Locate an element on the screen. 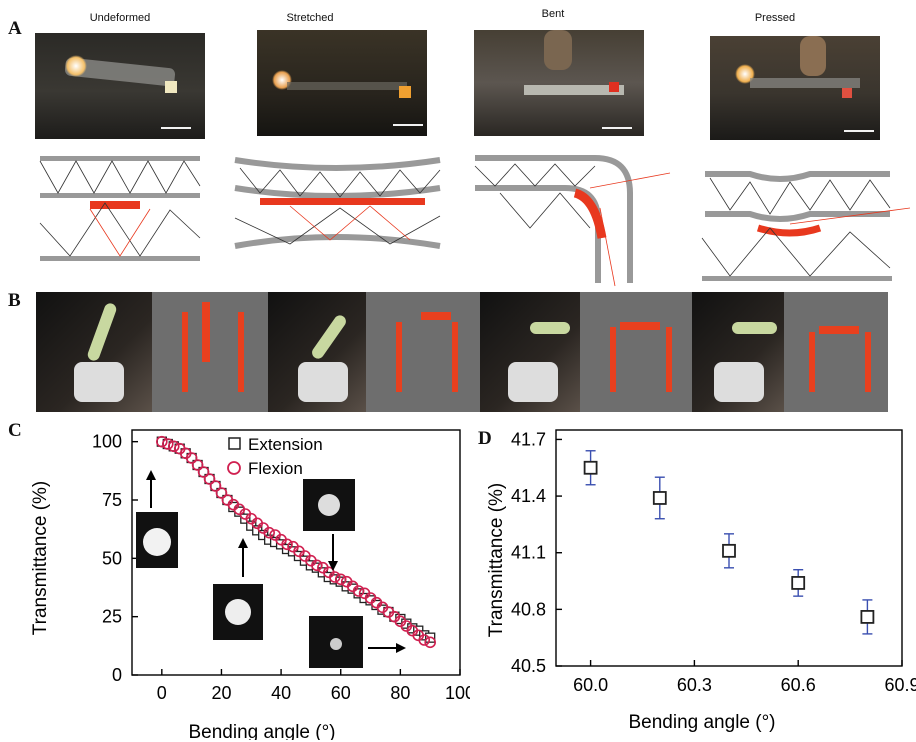 The width and height of the screenshot is (916, 742). x-tick-label: 0 is located at coordinates (162, 693).